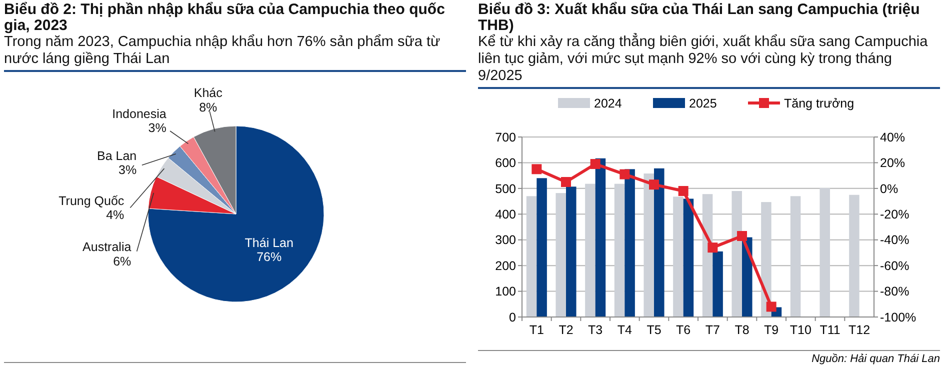 The width and height of the screenshot is (944, 371). Describe the element at coordinates (512, 317) in the screenshot. I see `y-tick-label: 0` at that location.